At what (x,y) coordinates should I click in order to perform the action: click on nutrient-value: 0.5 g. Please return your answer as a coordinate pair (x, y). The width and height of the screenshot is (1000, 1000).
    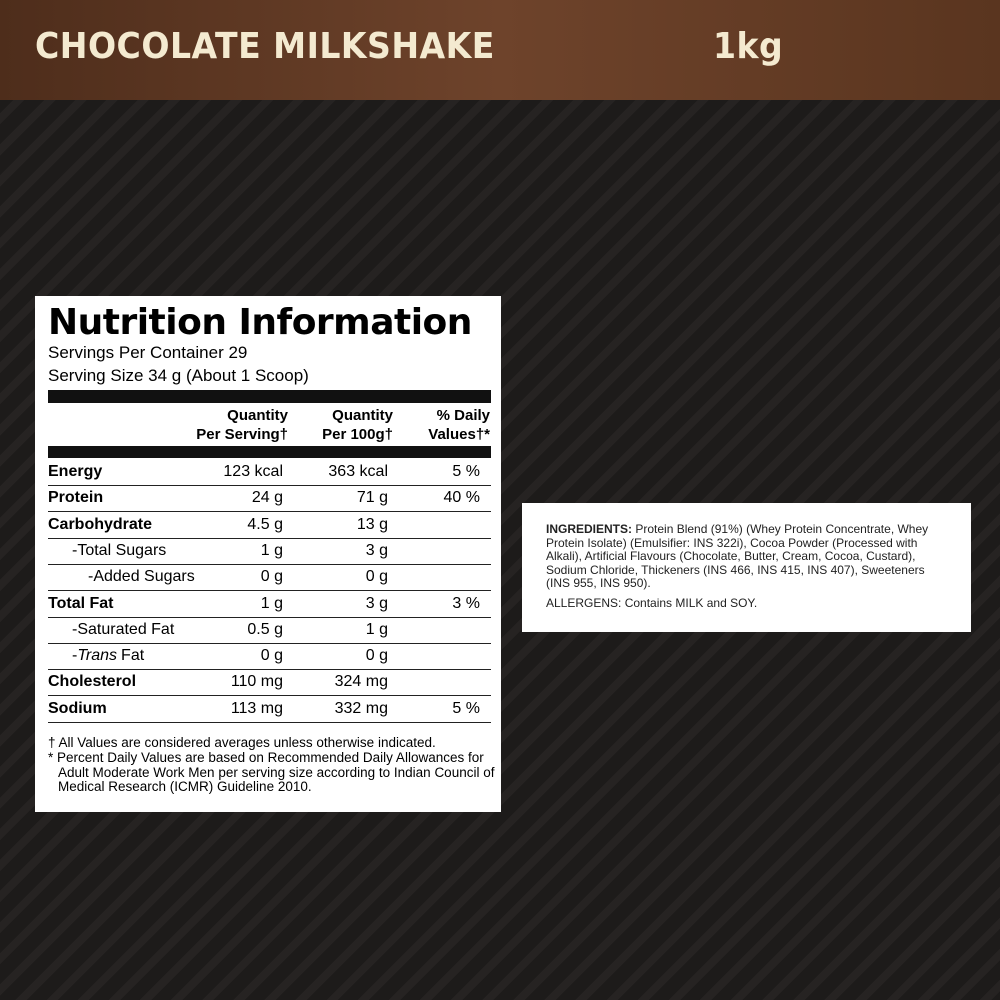
    Looking at the image, I should click on (265, 629).